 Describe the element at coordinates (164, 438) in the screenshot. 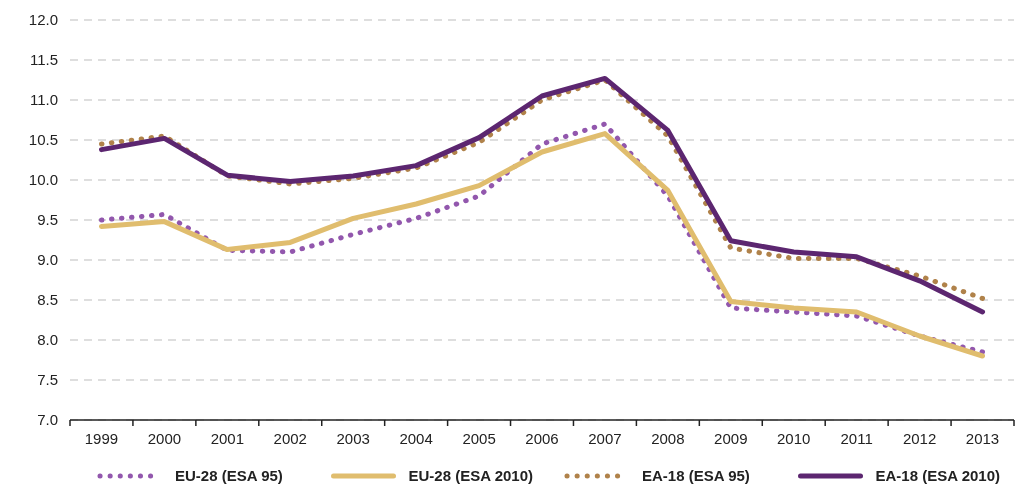

I see `x-tick-label: 2000` at that location.